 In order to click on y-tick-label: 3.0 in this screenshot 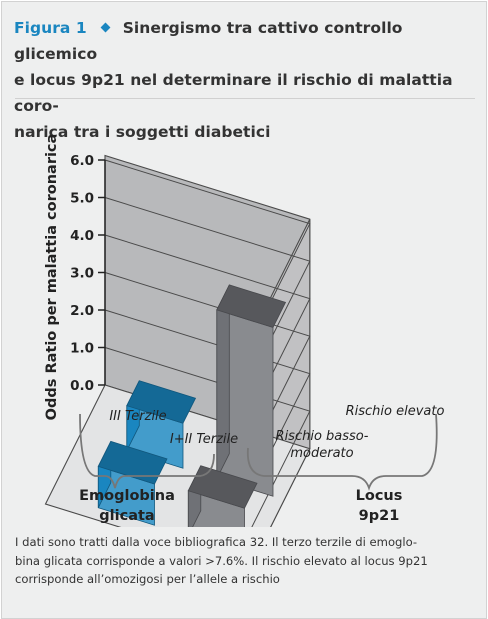, I will do `click(82, 274)`.